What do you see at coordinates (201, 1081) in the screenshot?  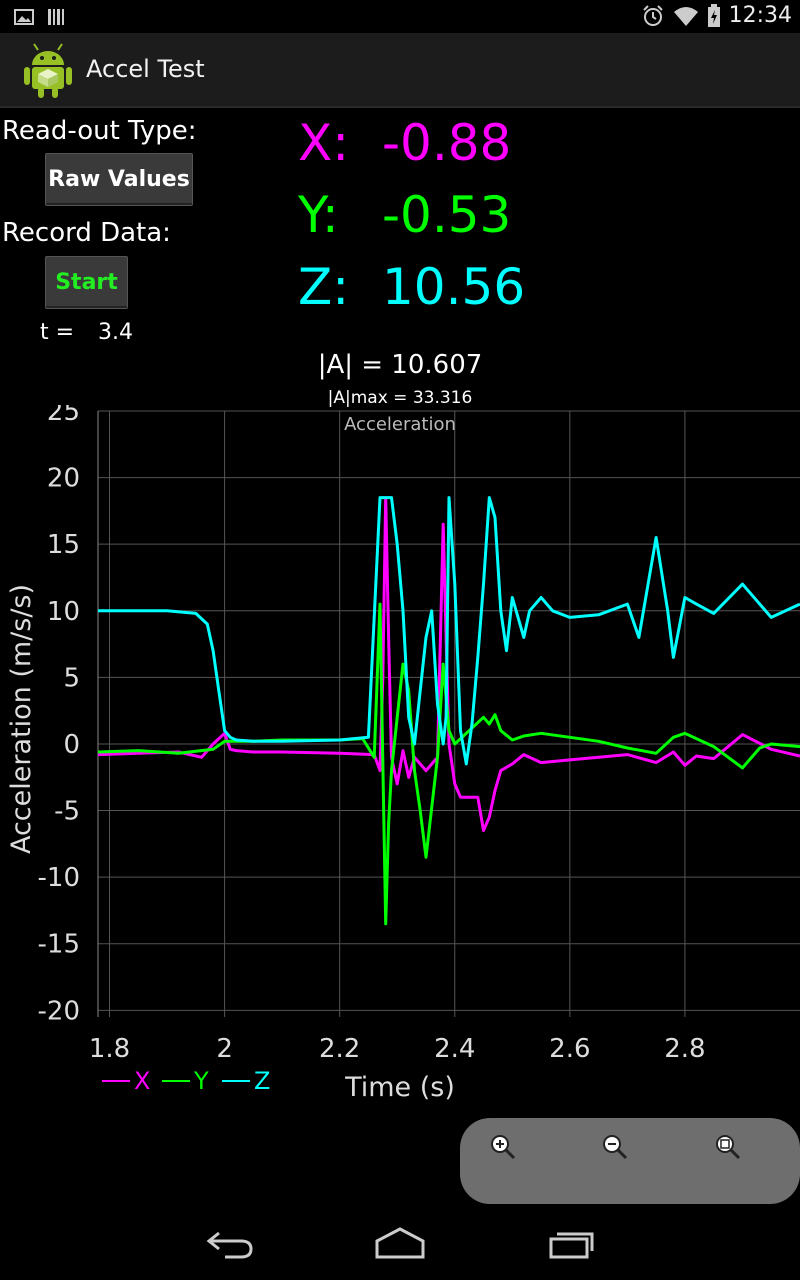 I see `legend-label-y: Y` at bounding box center [201, 1081].